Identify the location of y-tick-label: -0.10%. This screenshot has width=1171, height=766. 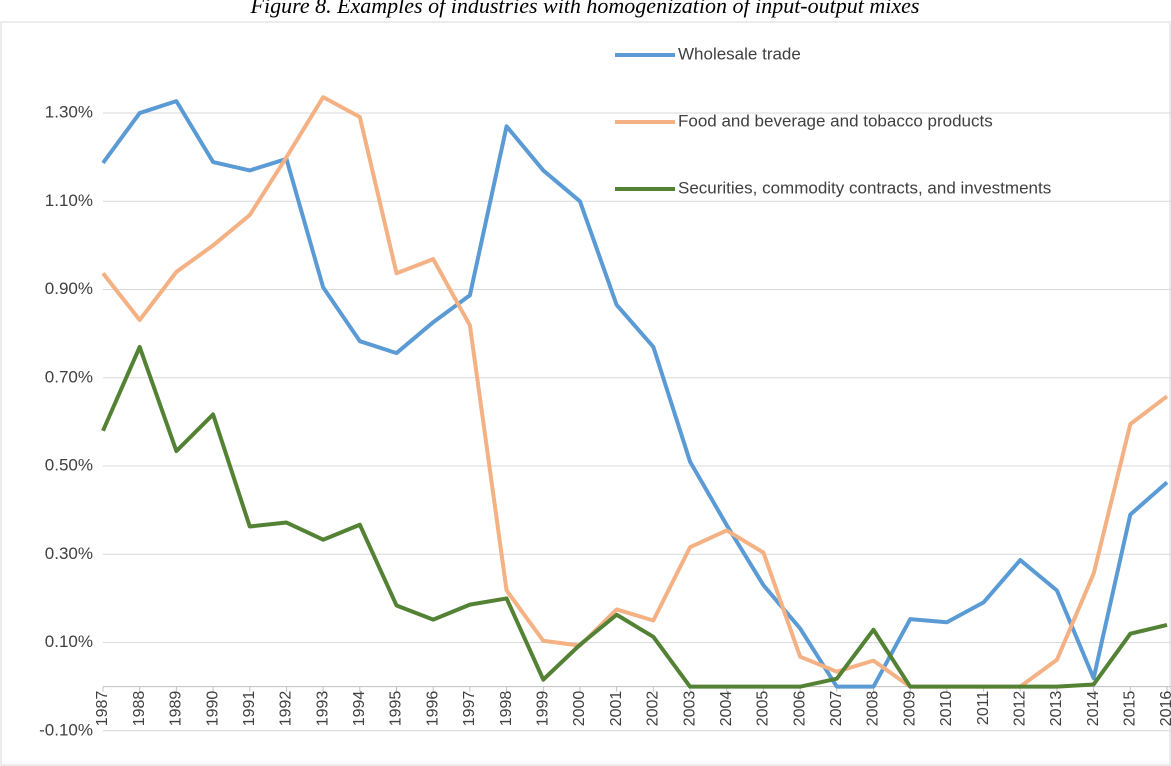
(66, 729).